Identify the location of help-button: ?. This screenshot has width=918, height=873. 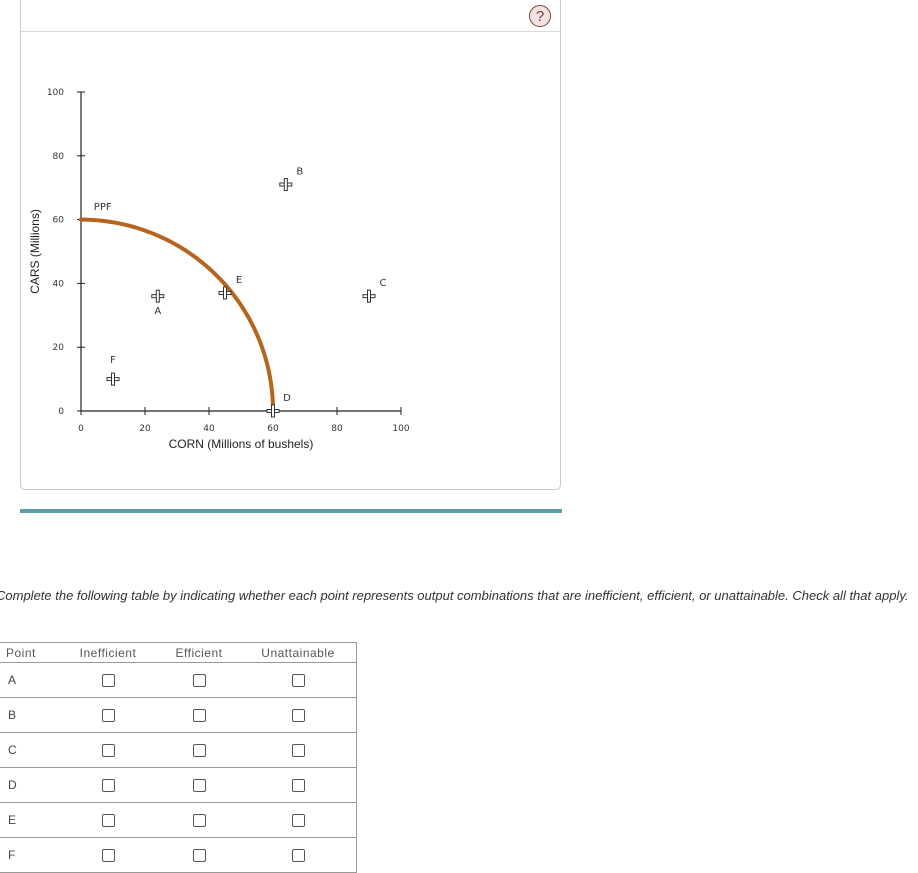
(540, 16).